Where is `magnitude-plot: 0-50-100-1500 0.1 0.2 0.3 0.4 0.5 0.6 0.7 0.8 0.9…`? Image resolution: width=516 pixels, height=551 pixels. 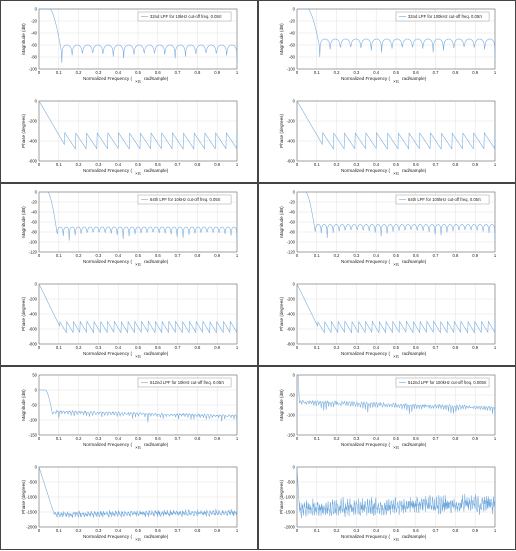 magnitude-plot: 0-50-100-1500 0.1 0.2 0.3 0.4 0.5 0.6 0.7 0.8 0.9… is located at coordinates (388, 411).